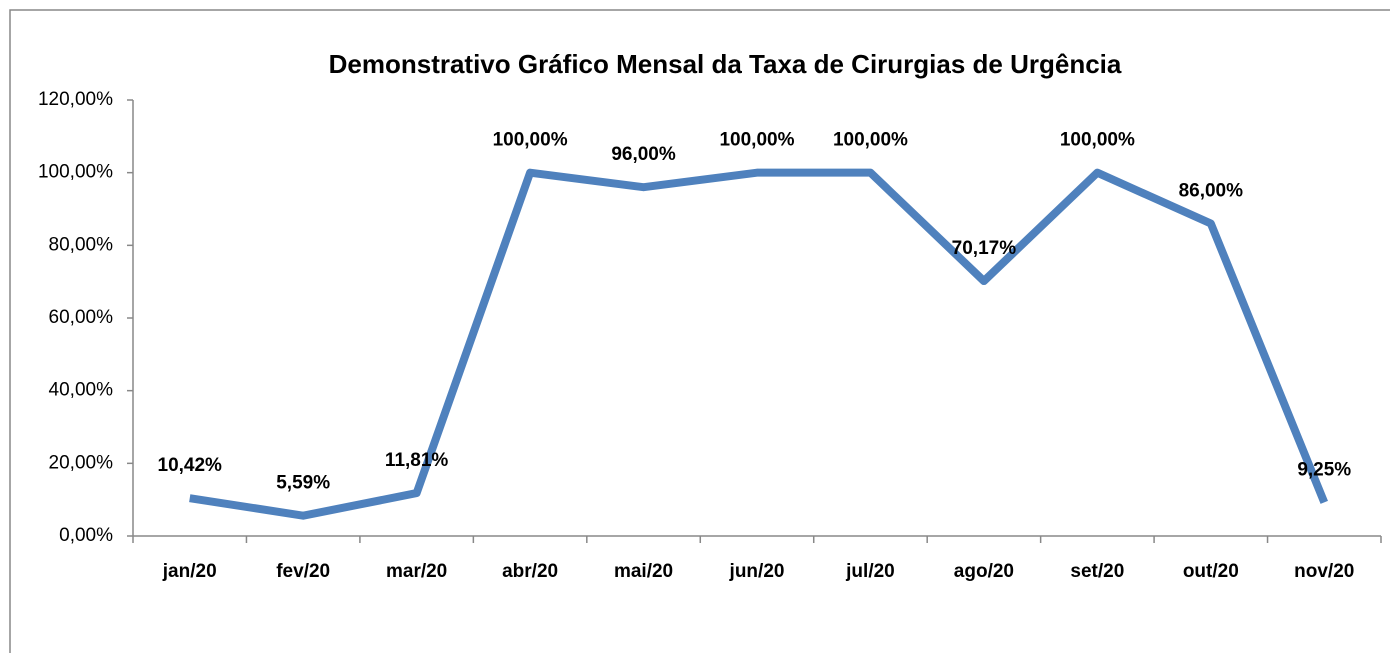 The height and width of the screenshot is (653, 1390). I want to click on data-label: 86,00%, so click(1211, 191).